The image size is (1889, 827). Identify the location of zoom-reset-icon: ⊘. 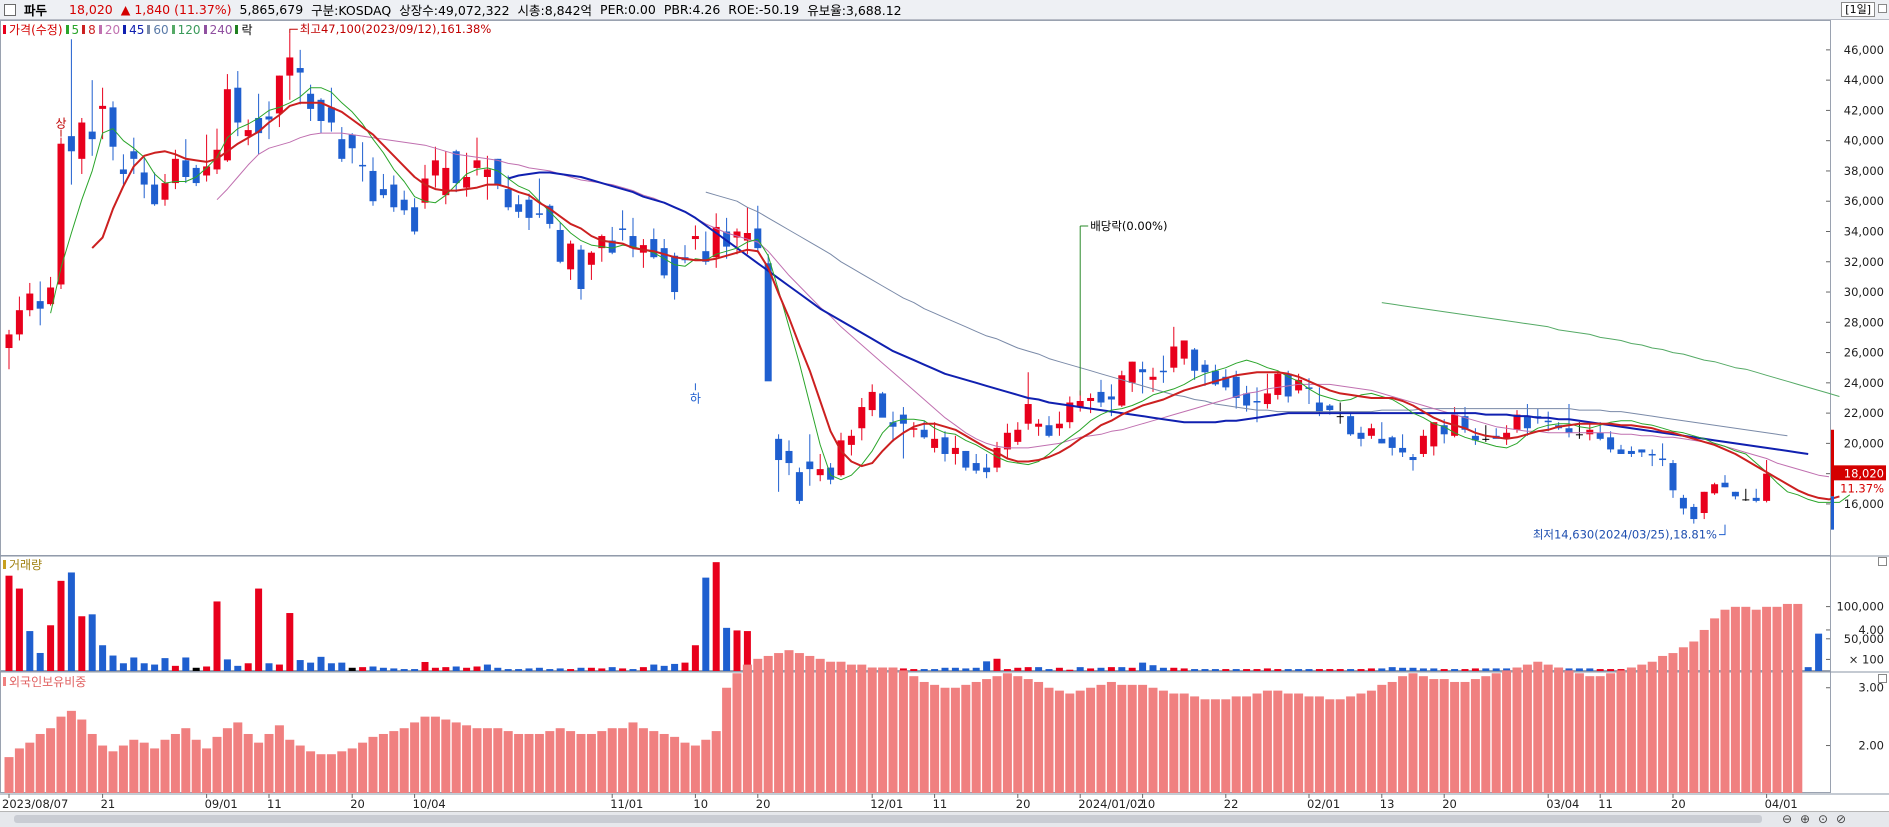
(1841, 819).